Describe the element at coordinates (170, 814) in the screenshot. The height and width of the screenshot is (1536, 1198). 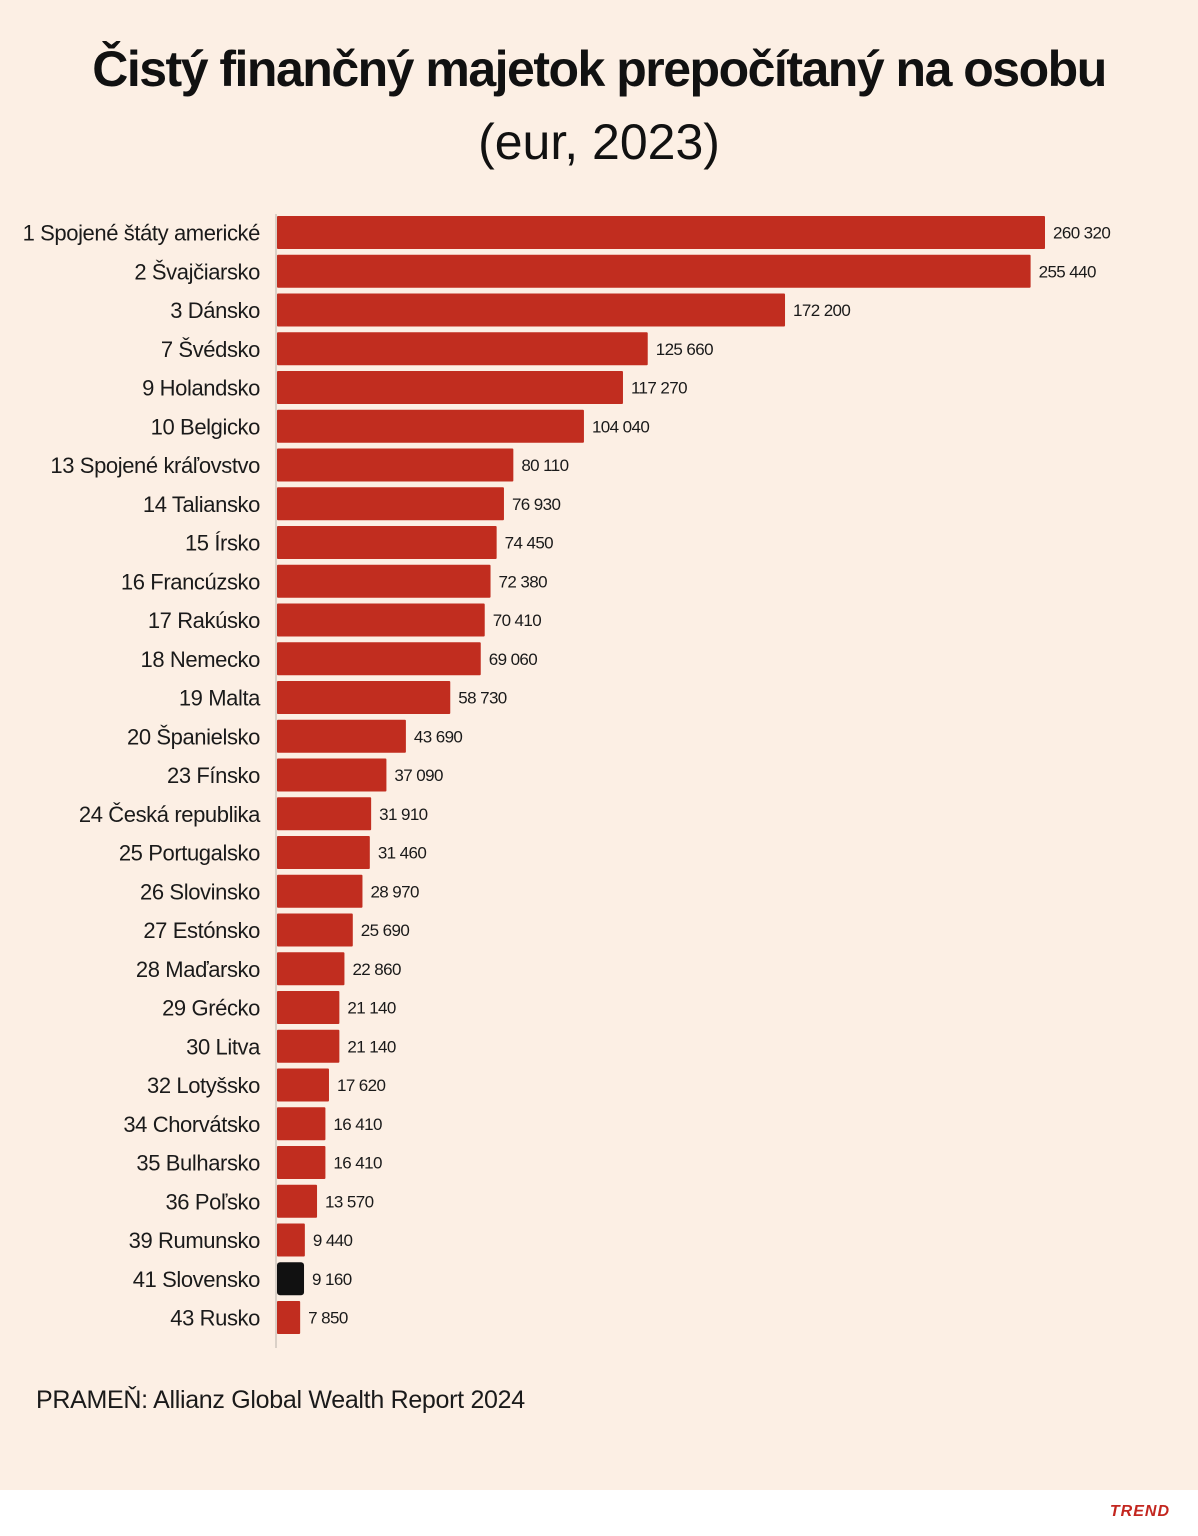
I see `category-label: 24 Česká republika` at that location.